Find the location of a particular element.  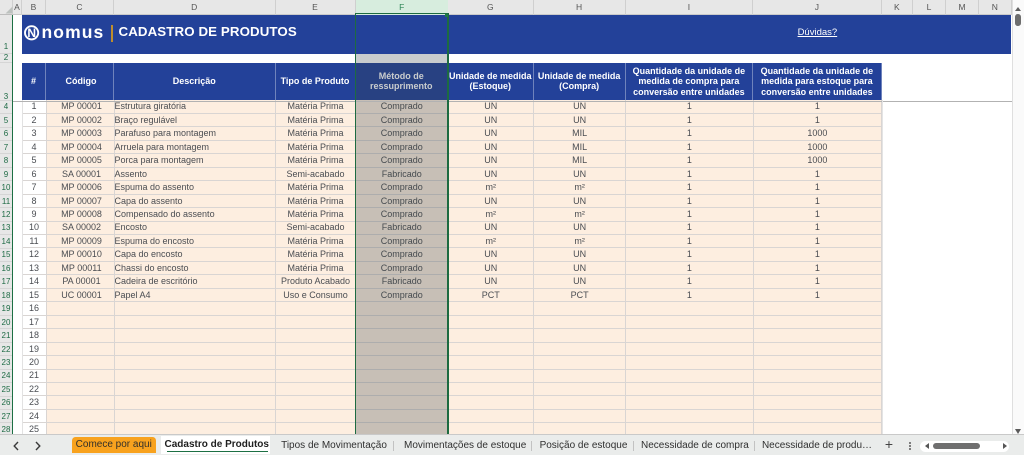

svg-text: N is located at coordinates (31, 33).